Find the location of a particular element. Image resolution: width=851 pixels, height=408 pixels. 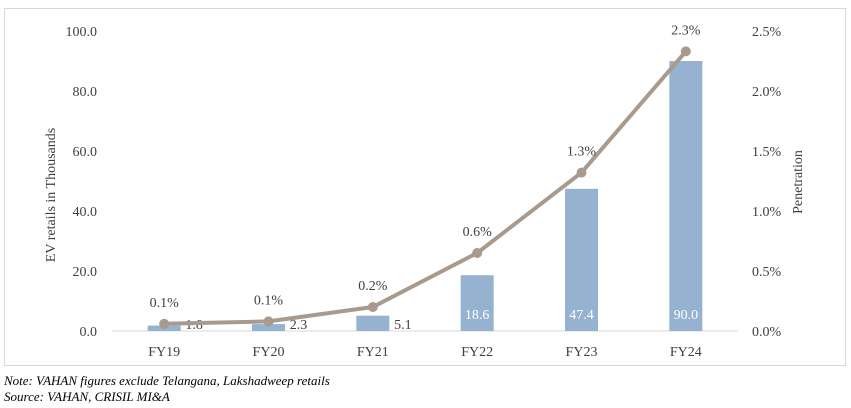

x-tick-label: FY20 is located at coordinates (269, 352).